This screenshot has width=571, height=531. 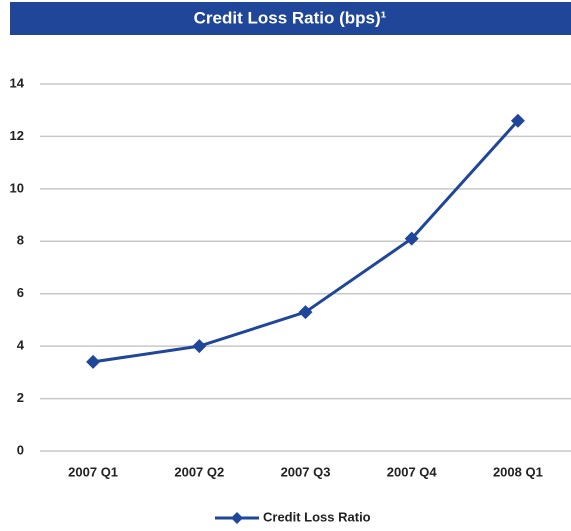 What do you see at coordinates (17, 135) in the screenshot?
I see `y-tick-label: 12` at bounding box center [17, 135].